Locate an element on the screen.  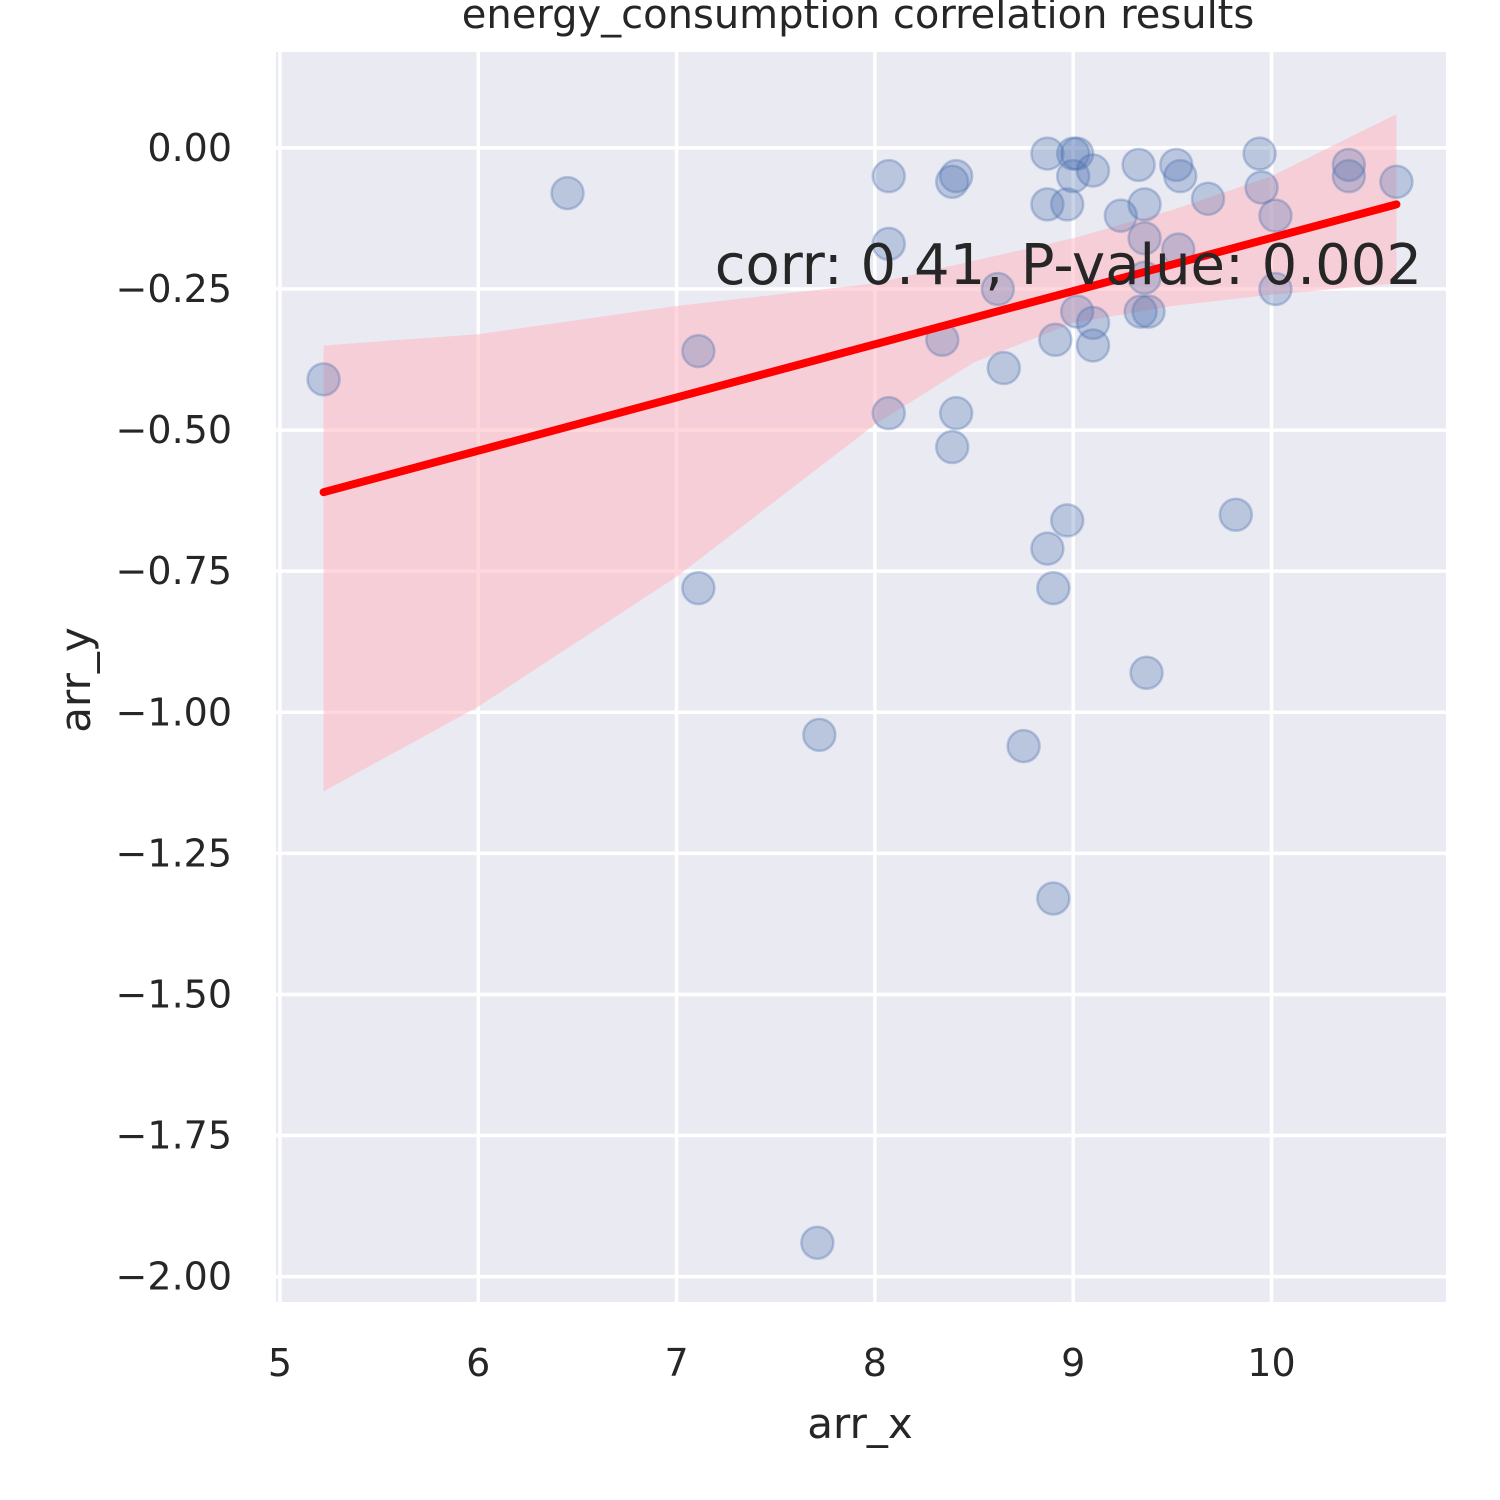
y-axis-title: arr_y is located at coordinates (75, 679).